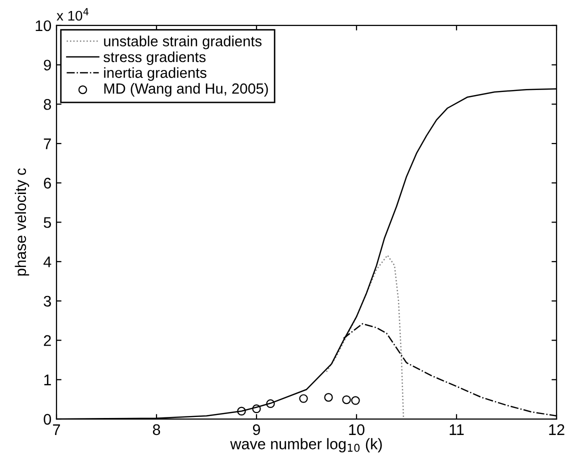 The width and height of the screenshot is (565, 463). Describe the element at coordinates (306, 445) in the screenshot. I see `x-axis-title: wave number log$_{10}$ (k)` at that location.